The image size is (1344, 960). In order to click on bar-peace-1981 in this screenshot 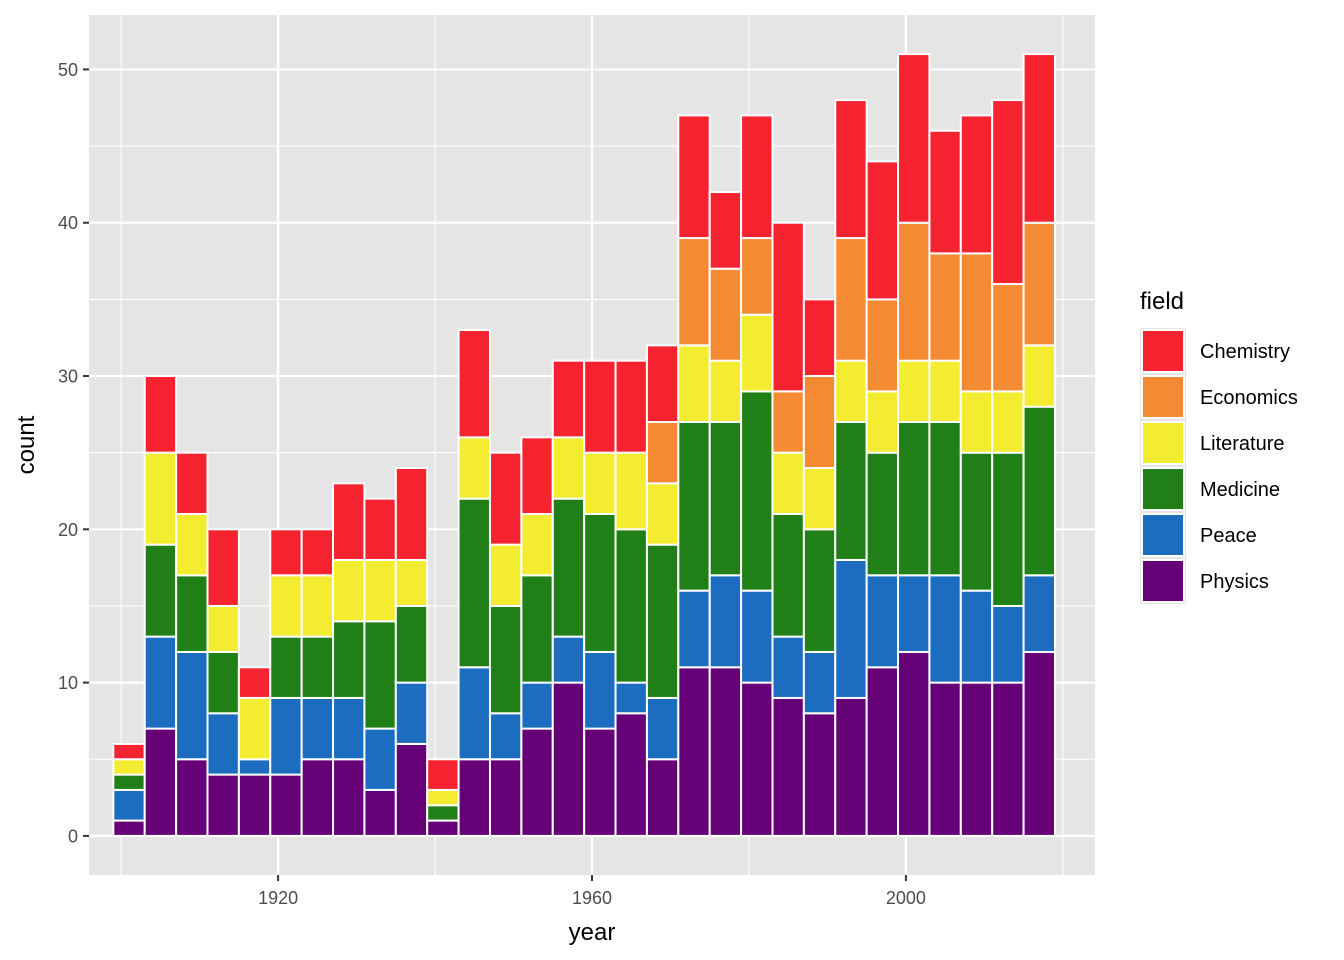, I will do `click(757, 636)`.